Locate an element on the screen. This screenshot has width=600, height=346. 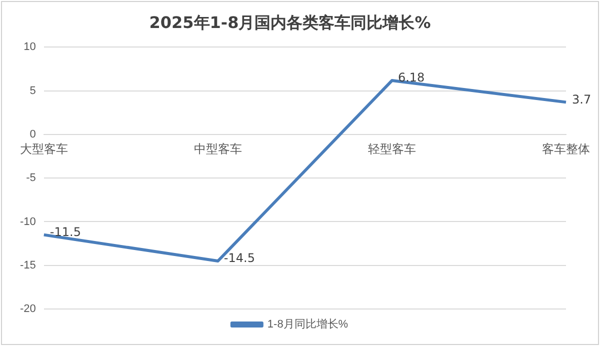
data-label: 3.7 is located at coordinates (582, 99).